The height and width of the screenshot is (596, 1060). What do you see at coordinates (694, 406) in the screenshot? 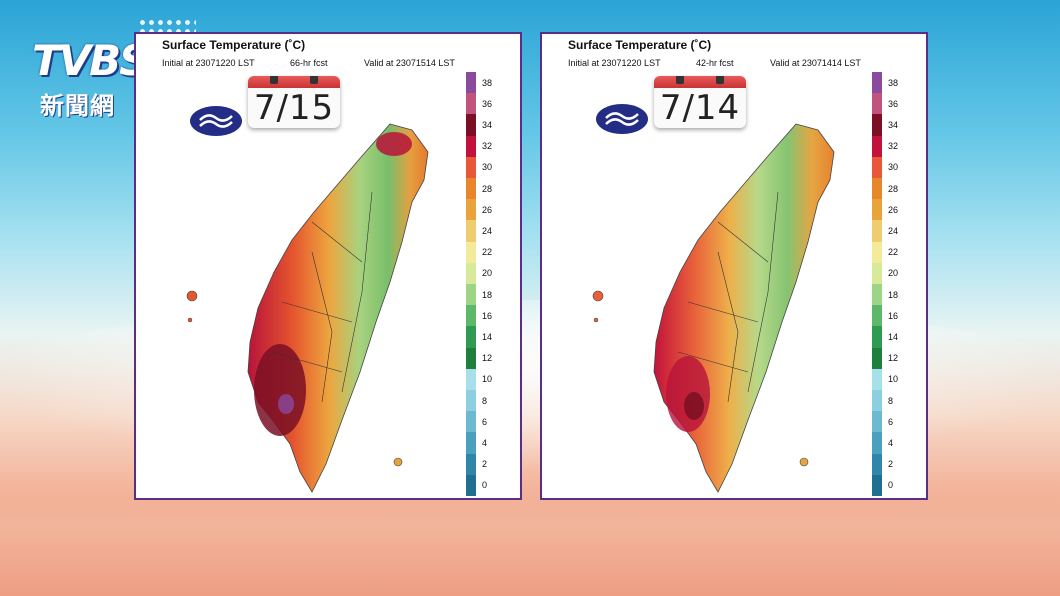
I see `hot-spot-core` at bounding box center [694, 406].